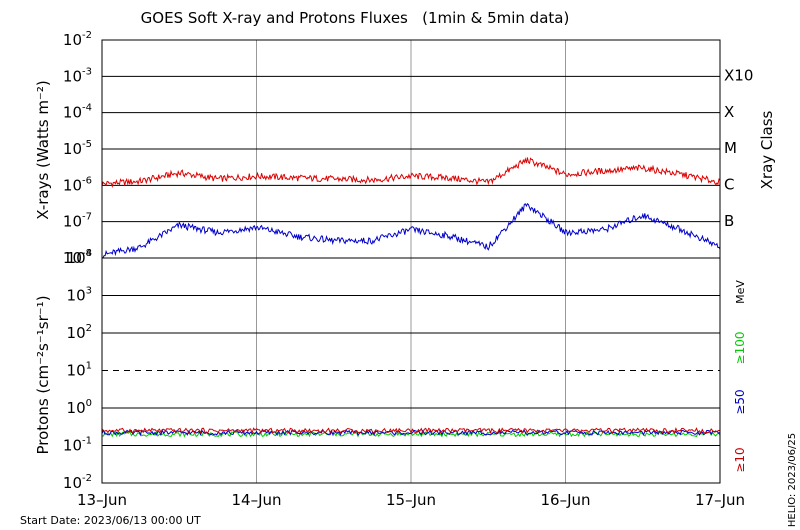  I want to click on proton-series-line, so click(411, 431).